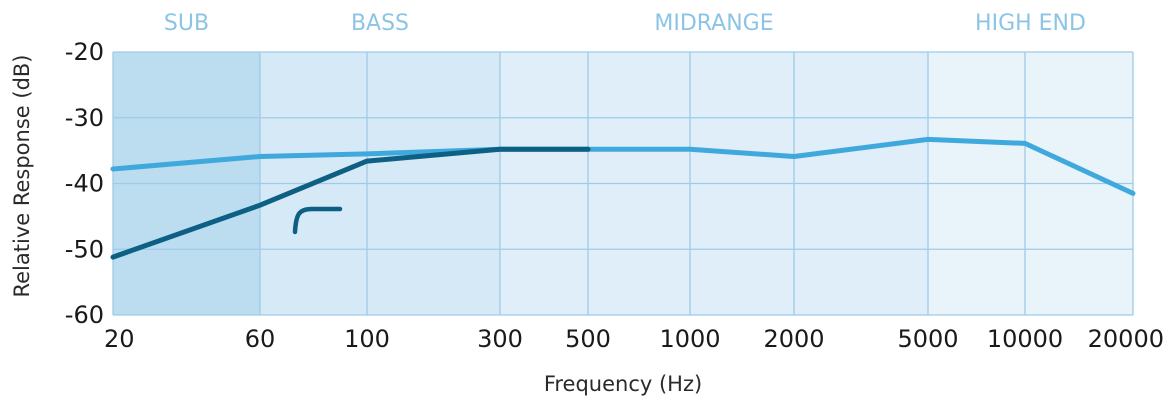 This screenshot has height=400, width=1170. I want to click on x-tick-label: 500, so click(588, 339).